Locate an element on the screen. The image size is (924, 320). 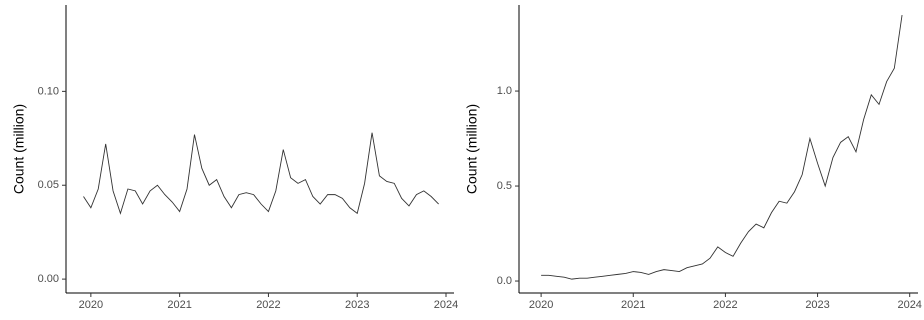
y-tick-label: 0.00 is located at coordinates (48, 279).